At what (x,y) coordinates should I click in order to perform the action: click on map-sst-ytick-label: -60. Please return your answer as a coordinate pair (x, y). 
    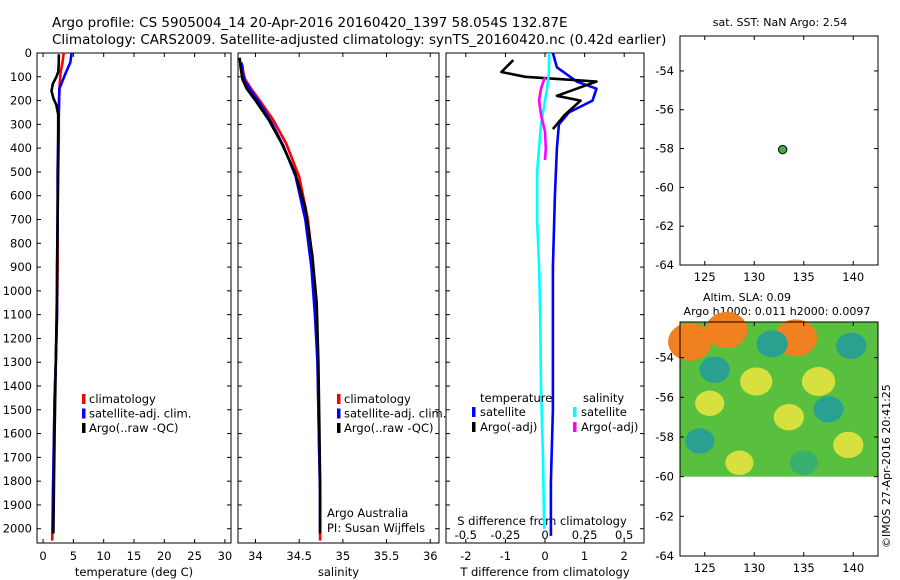
    Looking at the image, I should click on (664, 187).